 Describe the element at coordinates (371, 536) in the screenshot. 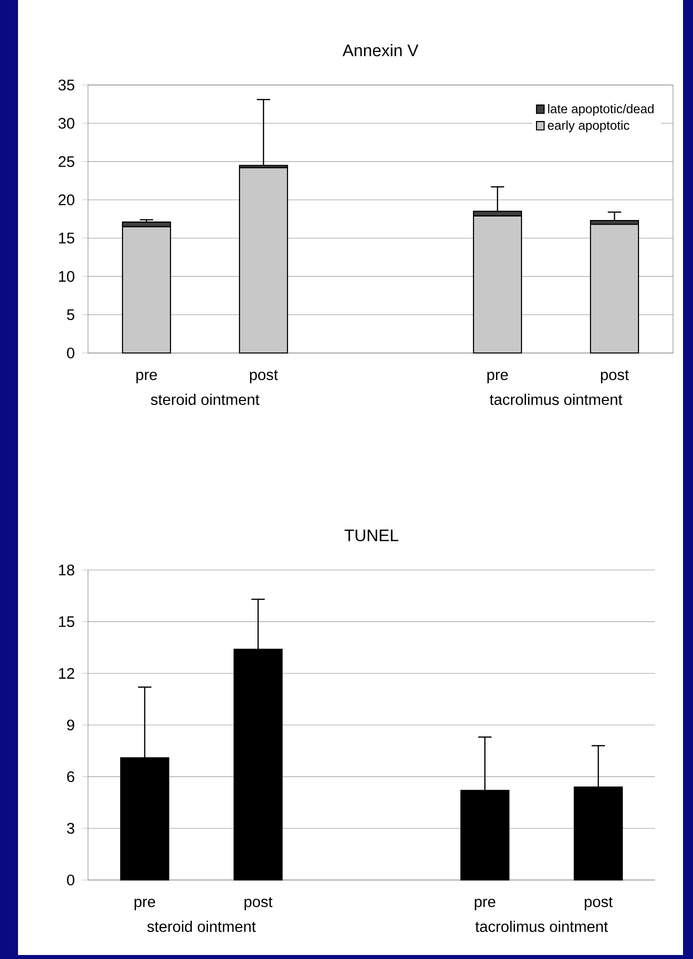

I see `chart-title: TUNEL` at that location.